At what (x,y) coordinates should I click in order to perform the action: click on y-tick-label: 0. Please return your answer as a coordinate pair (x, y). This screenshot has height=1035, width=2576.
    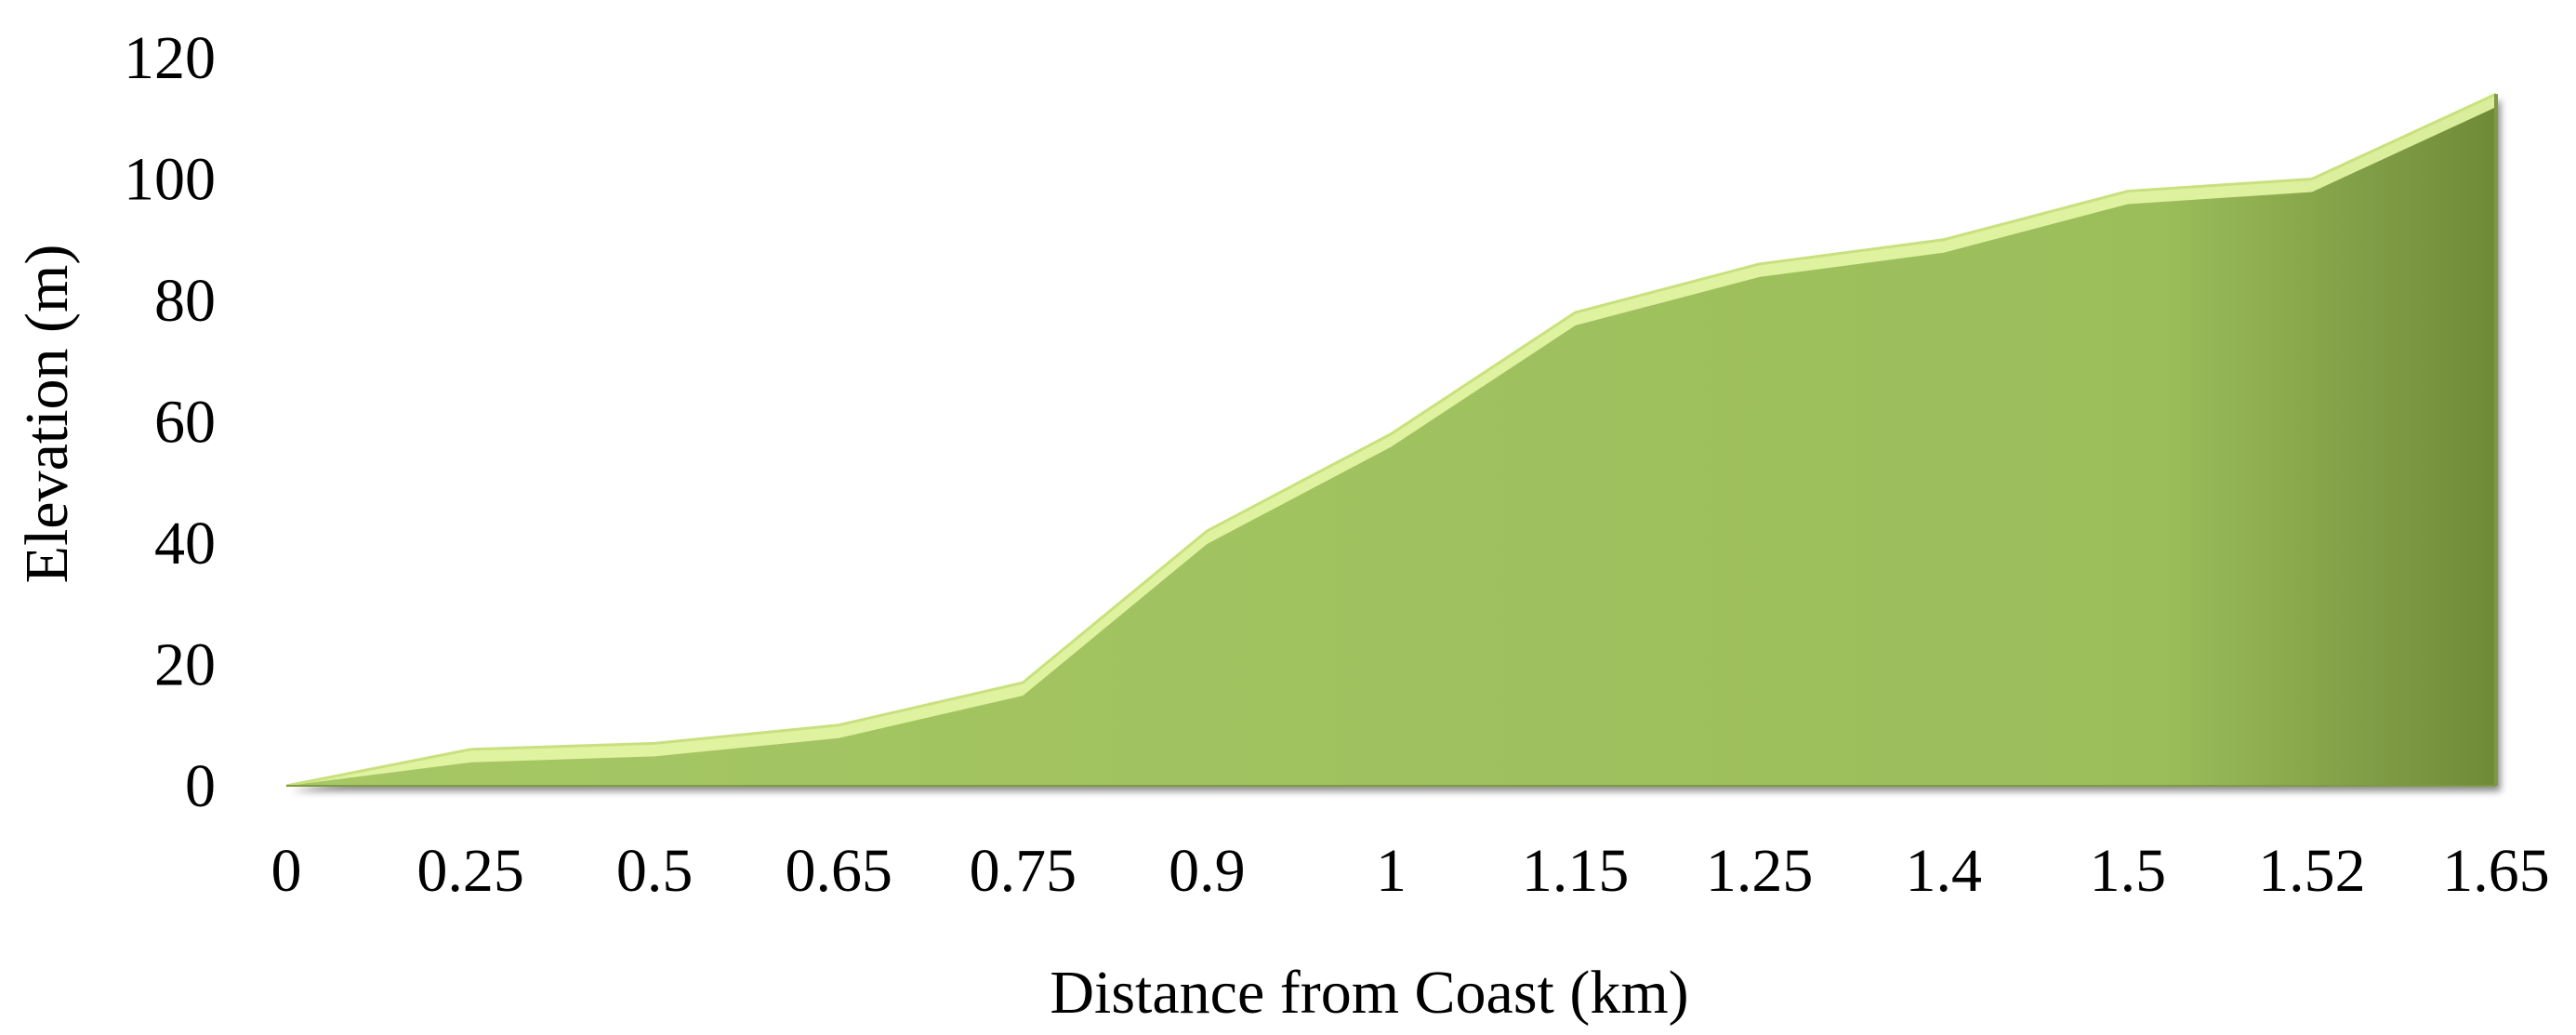
    Looking at the image, I should click on (200, 786).